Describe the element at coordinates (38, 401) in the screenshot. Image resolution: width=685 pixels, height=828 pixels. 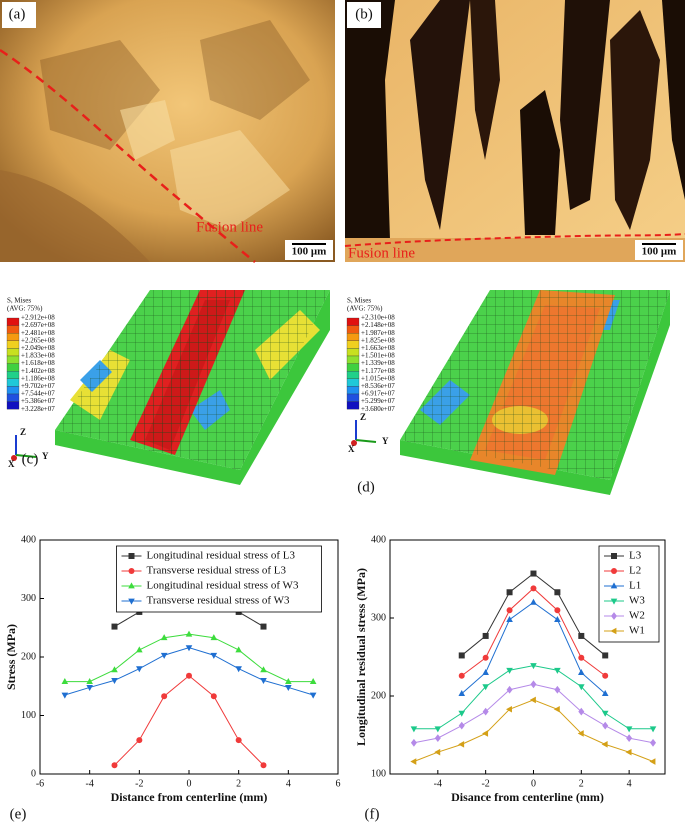
I see `legend-level: +5.386e+07` at that location.